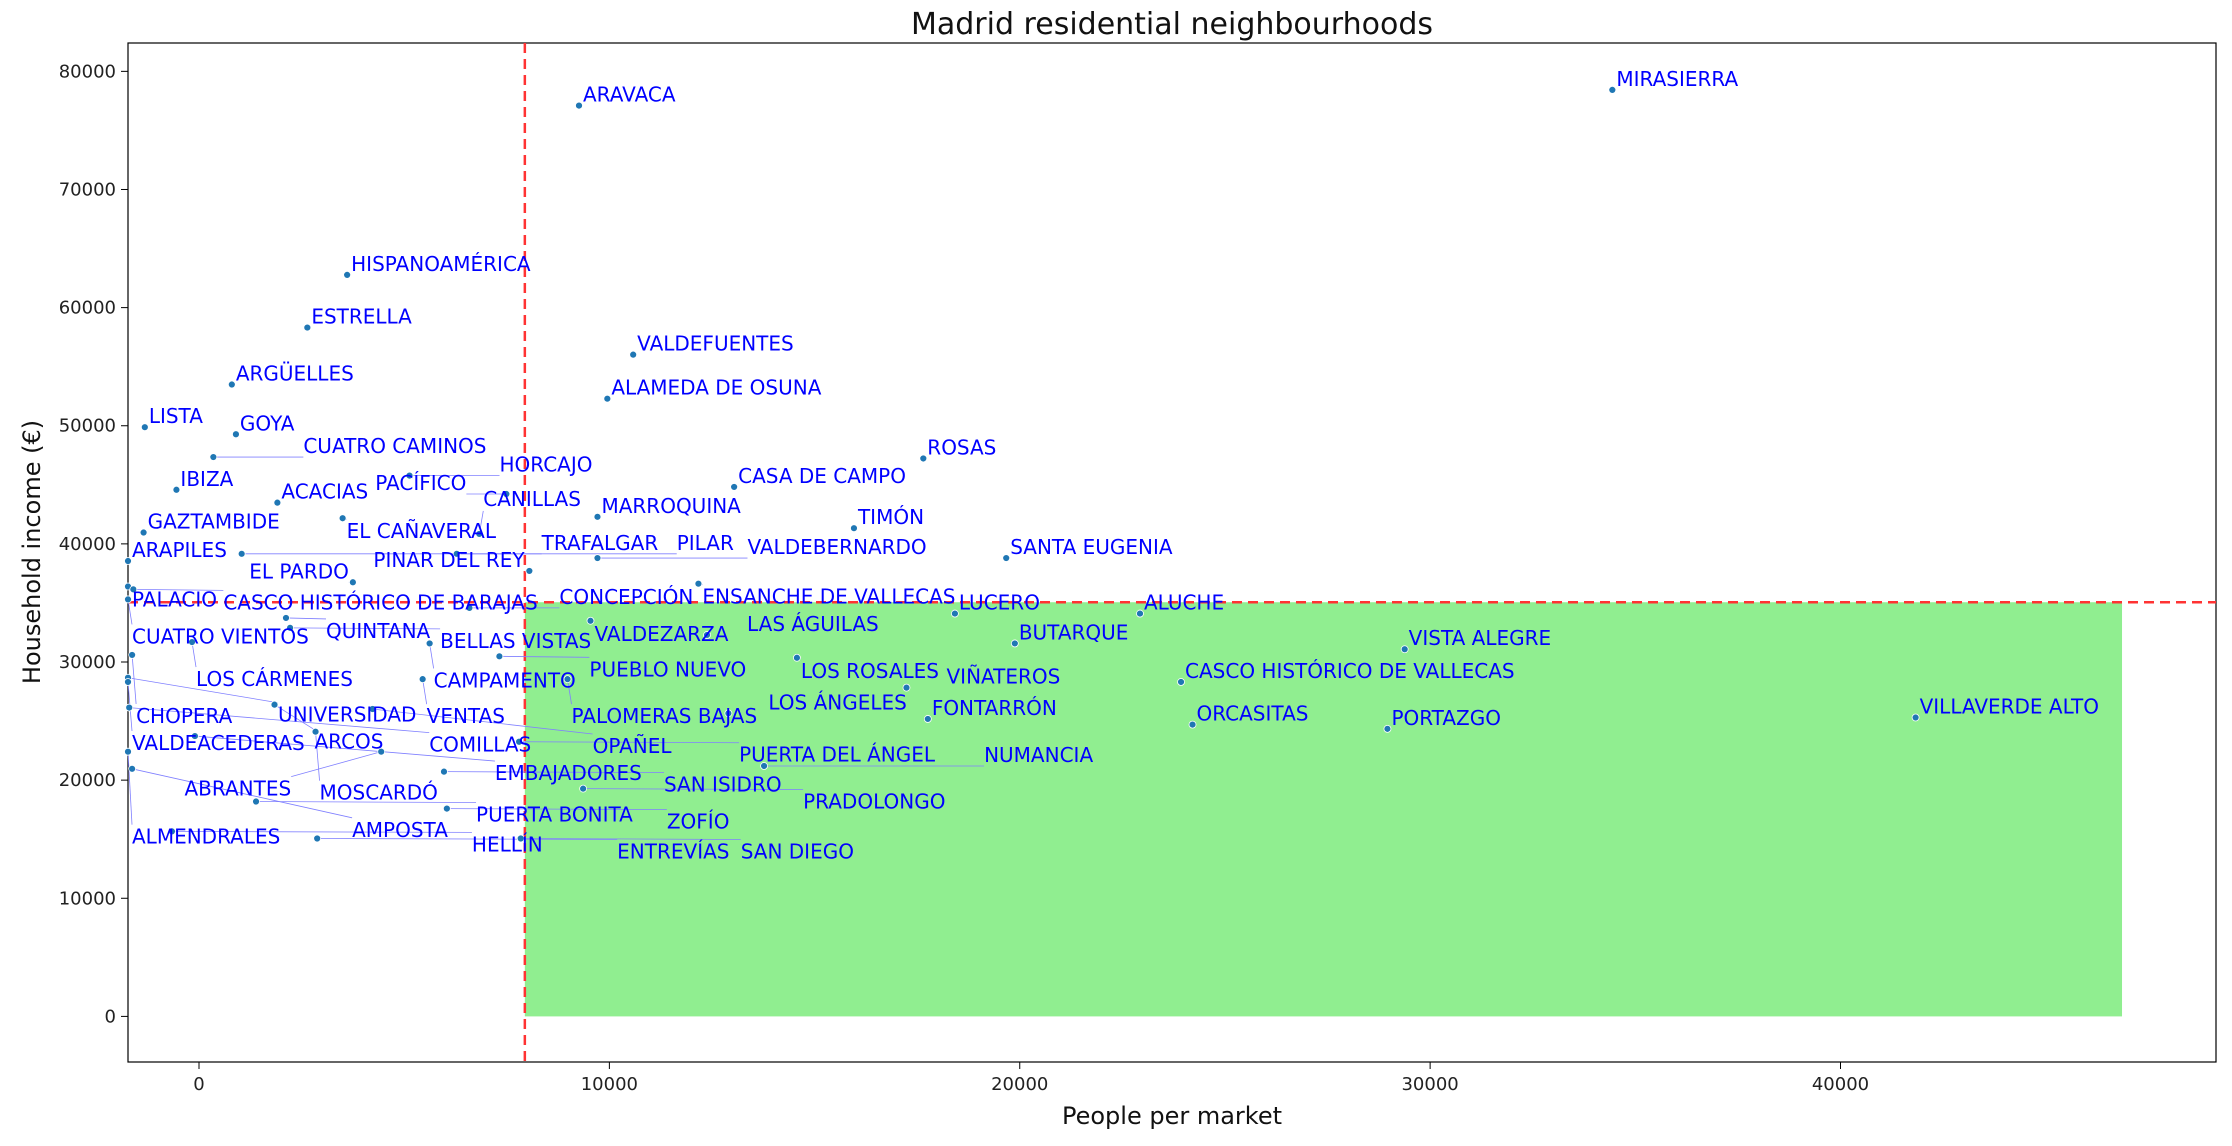 The height and width of the screenshot is (1146, 2232). Describe the element at coordinates (1840, 1084) in the screenshot. I see `x-tick-label: 40000` at that location.